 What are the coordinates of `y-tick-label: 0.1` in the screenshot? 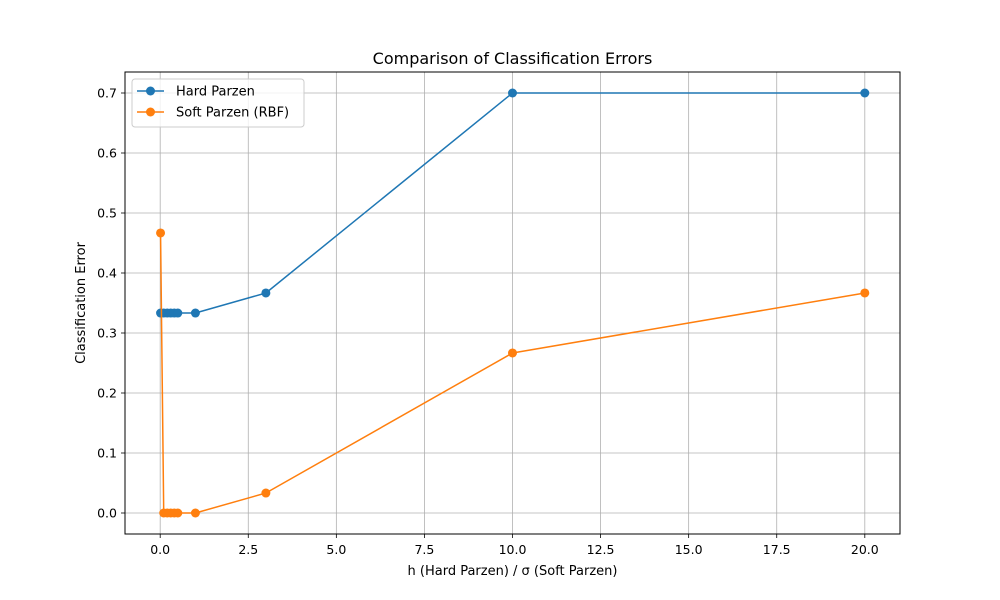 It's located at (107, 453).